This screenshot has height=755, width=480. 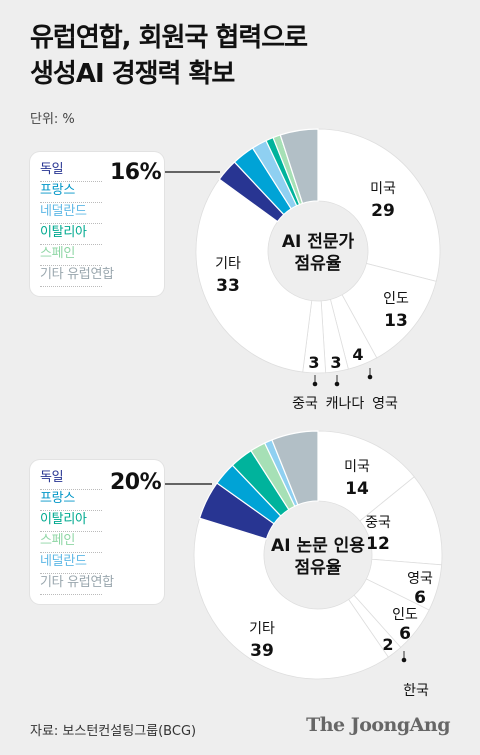 I want to click on eu-total-ai-experts: 16%, so click(x=136, y=172).